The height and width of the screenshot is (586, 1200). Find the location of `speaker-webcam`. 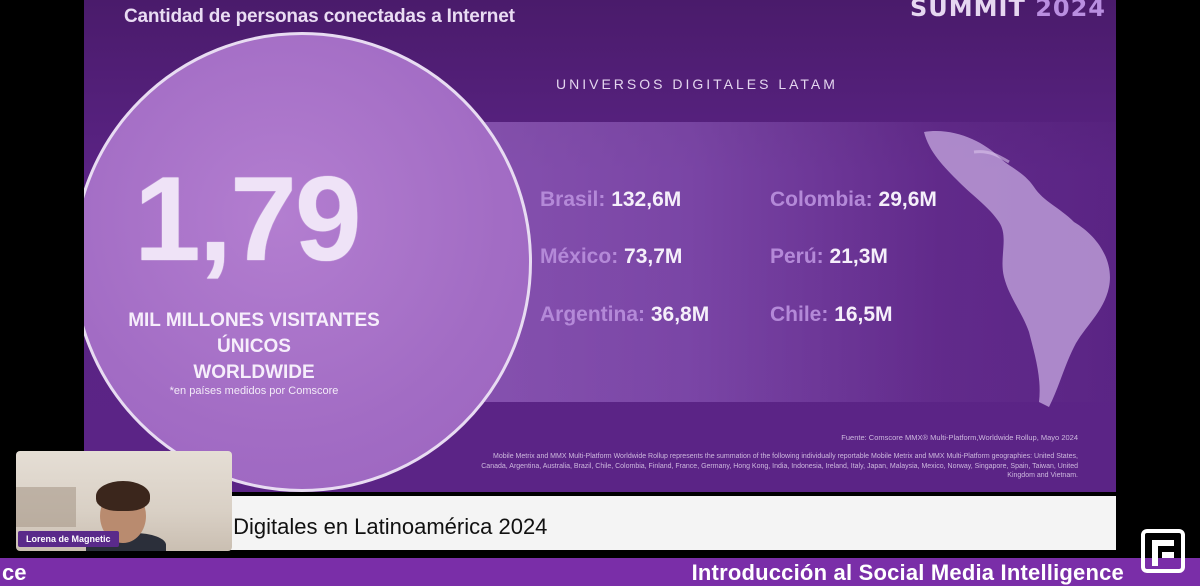

speaker-webcam is located at coordinates (124, 501).